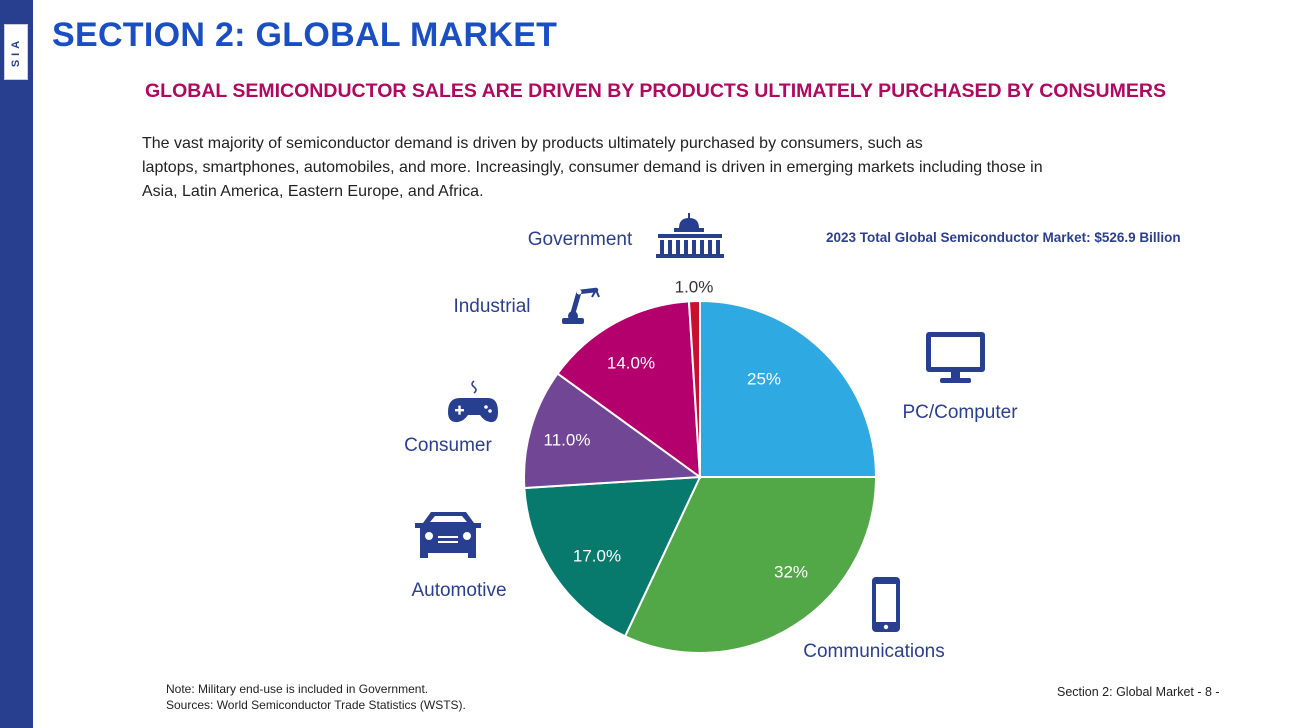  What do you see at coordinates (764, 378) in the screenshot?
I see `value-label-pc-computer: 25%` at bounding box center [764, 378].